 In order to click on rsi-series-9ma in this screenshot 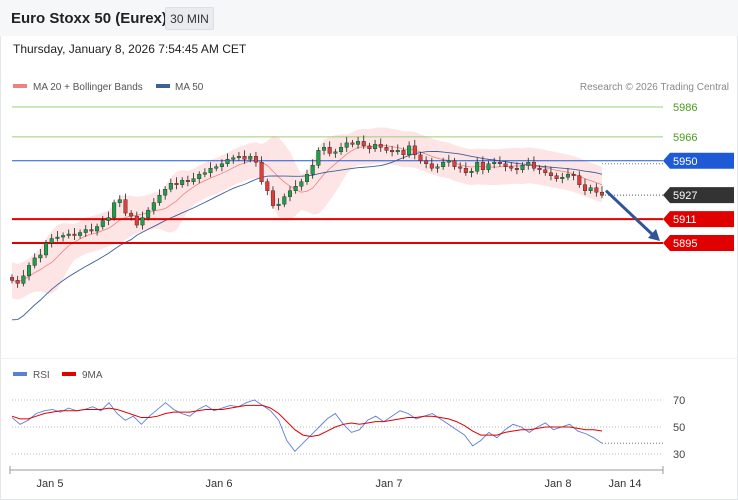, I will do `click(307, 420)`.